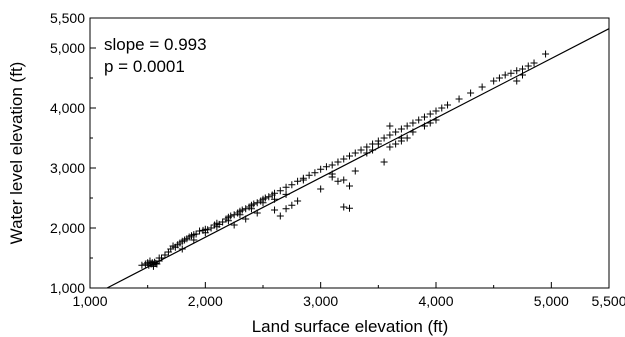  Describe the element at coordinates (155, 44) in the screenshot. I see `slope-annotation: slope = 0.993` at that location.